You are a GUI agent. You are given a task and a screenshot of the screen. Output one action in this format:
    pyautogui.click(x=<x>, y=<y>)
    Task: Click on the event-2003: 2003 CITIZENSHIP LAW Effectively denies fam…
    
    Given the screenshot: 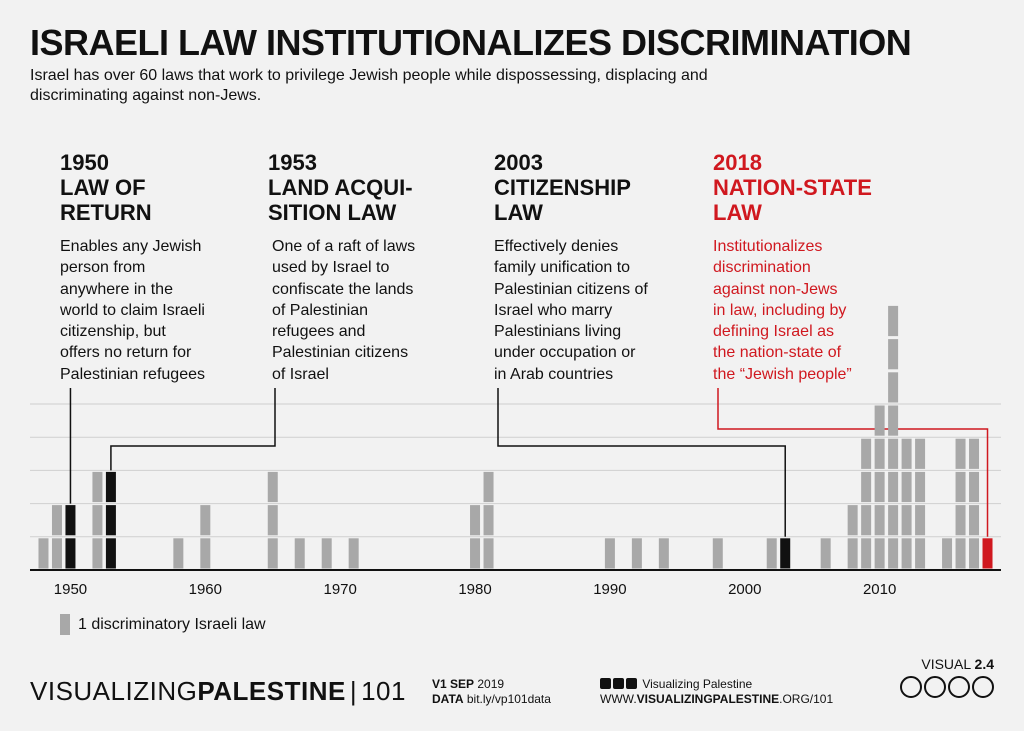 What is the action you would take?
    pyautogui.click(x=571, y=267)
    